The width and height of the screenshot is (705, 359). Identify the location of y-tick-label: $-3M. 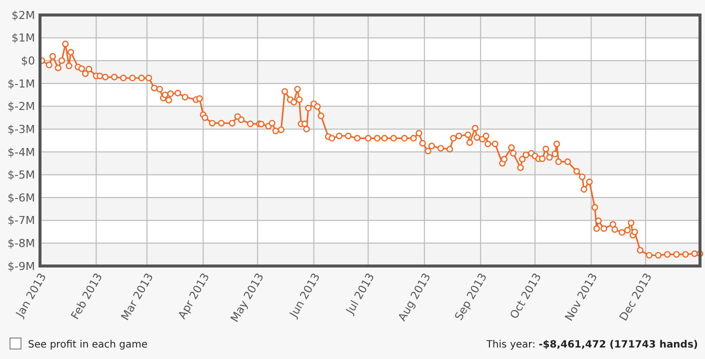
(21, 129).